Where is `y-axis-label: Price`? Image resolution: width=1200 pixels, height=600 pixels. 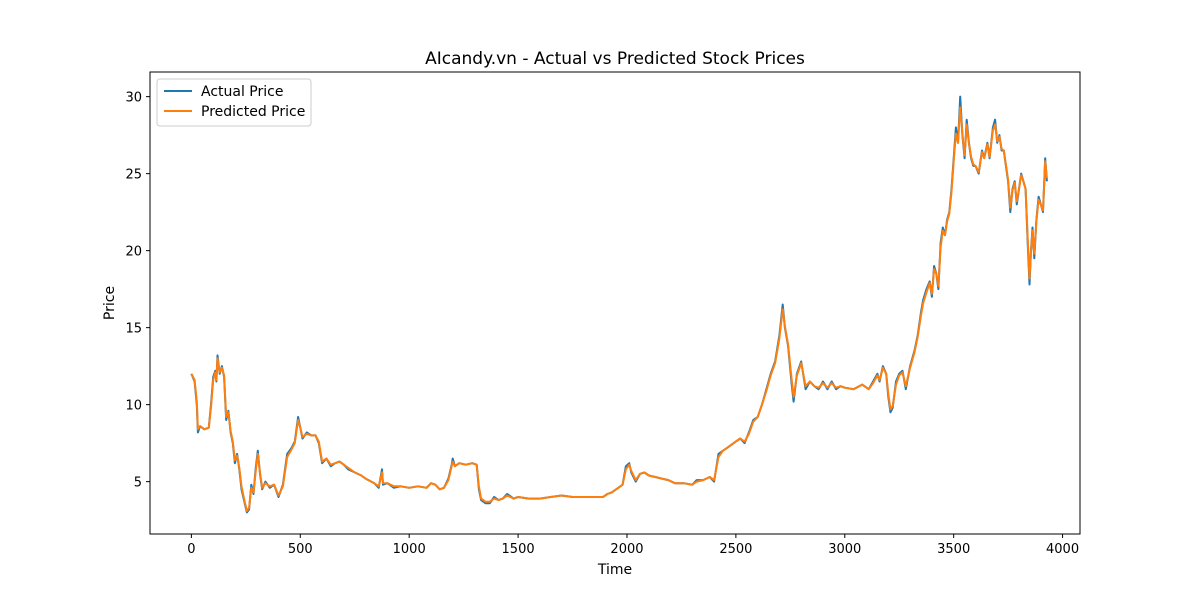 y-axis-label: Price is located at coordinates (110, 303).